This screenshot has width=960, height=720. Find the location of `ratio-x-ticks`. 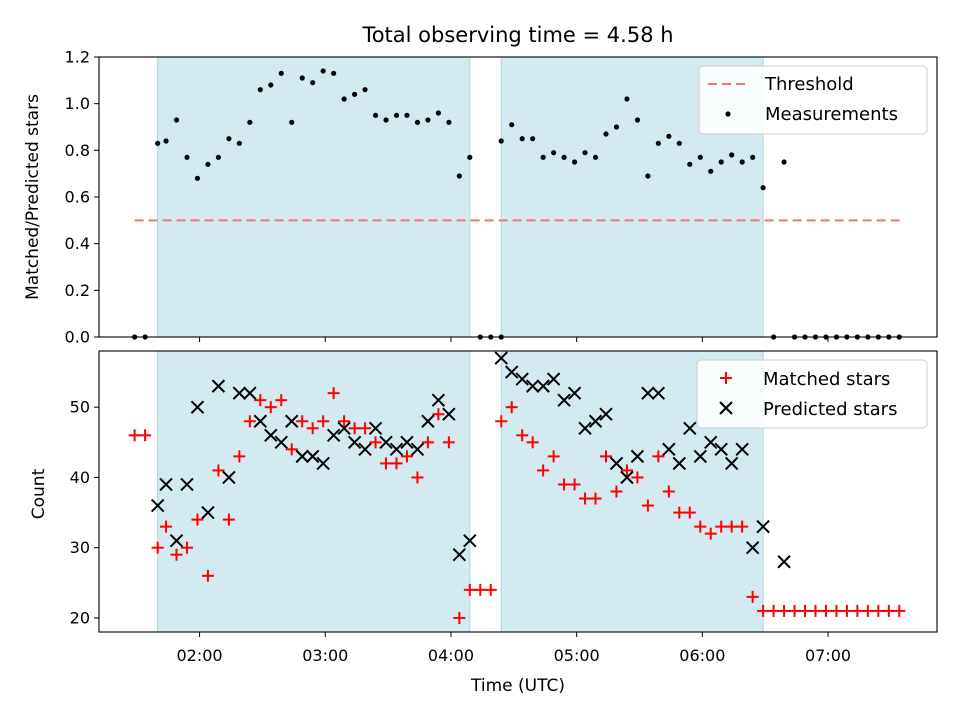

ratio-x-ticks is located at coordinates (514, 339).